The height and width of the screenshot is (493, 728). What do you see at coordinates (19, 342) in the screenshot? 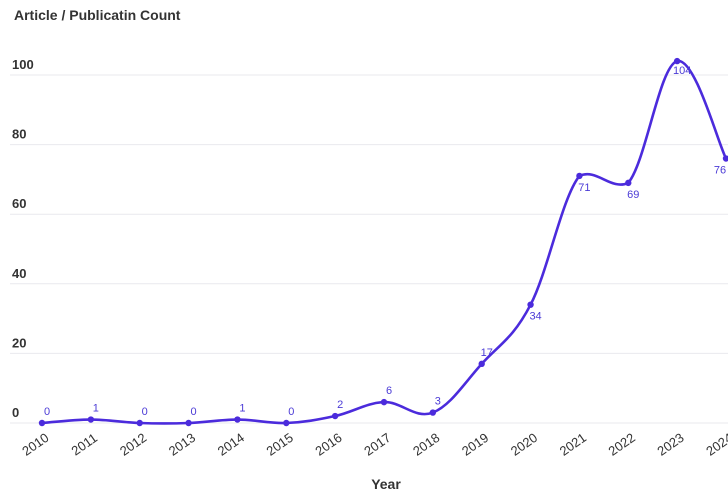
I see `y-tick-label: 20` at bounding box center [19, 342].